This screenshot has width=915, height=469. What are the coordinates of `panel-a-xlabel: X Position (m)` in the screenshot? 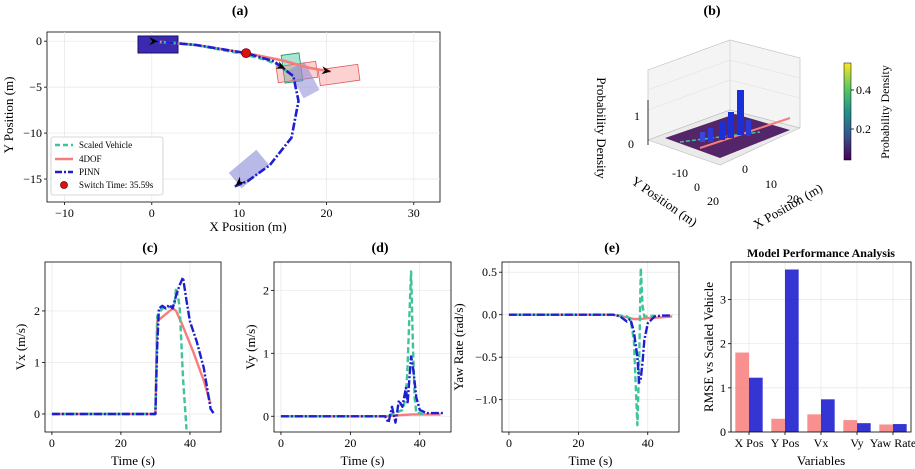 It's located at (247, 226).